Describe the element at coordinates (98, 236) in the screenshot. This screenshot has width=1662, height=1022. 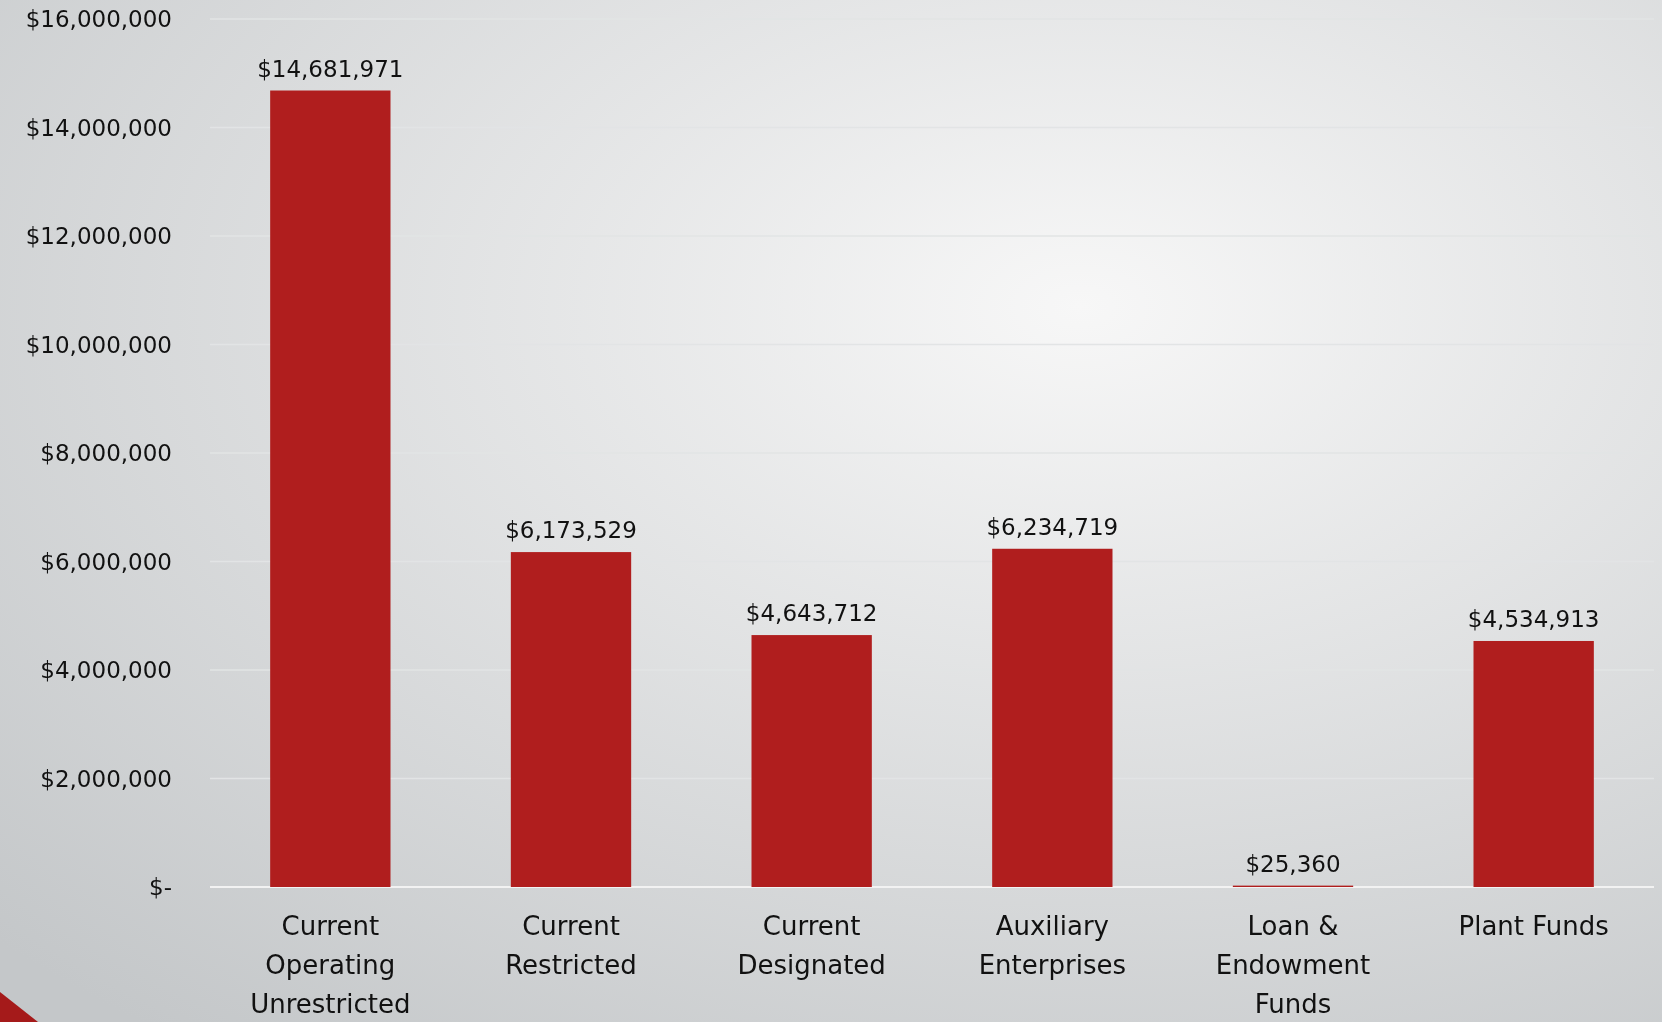
I see `y-tick-label: $12,000,000` at that location.